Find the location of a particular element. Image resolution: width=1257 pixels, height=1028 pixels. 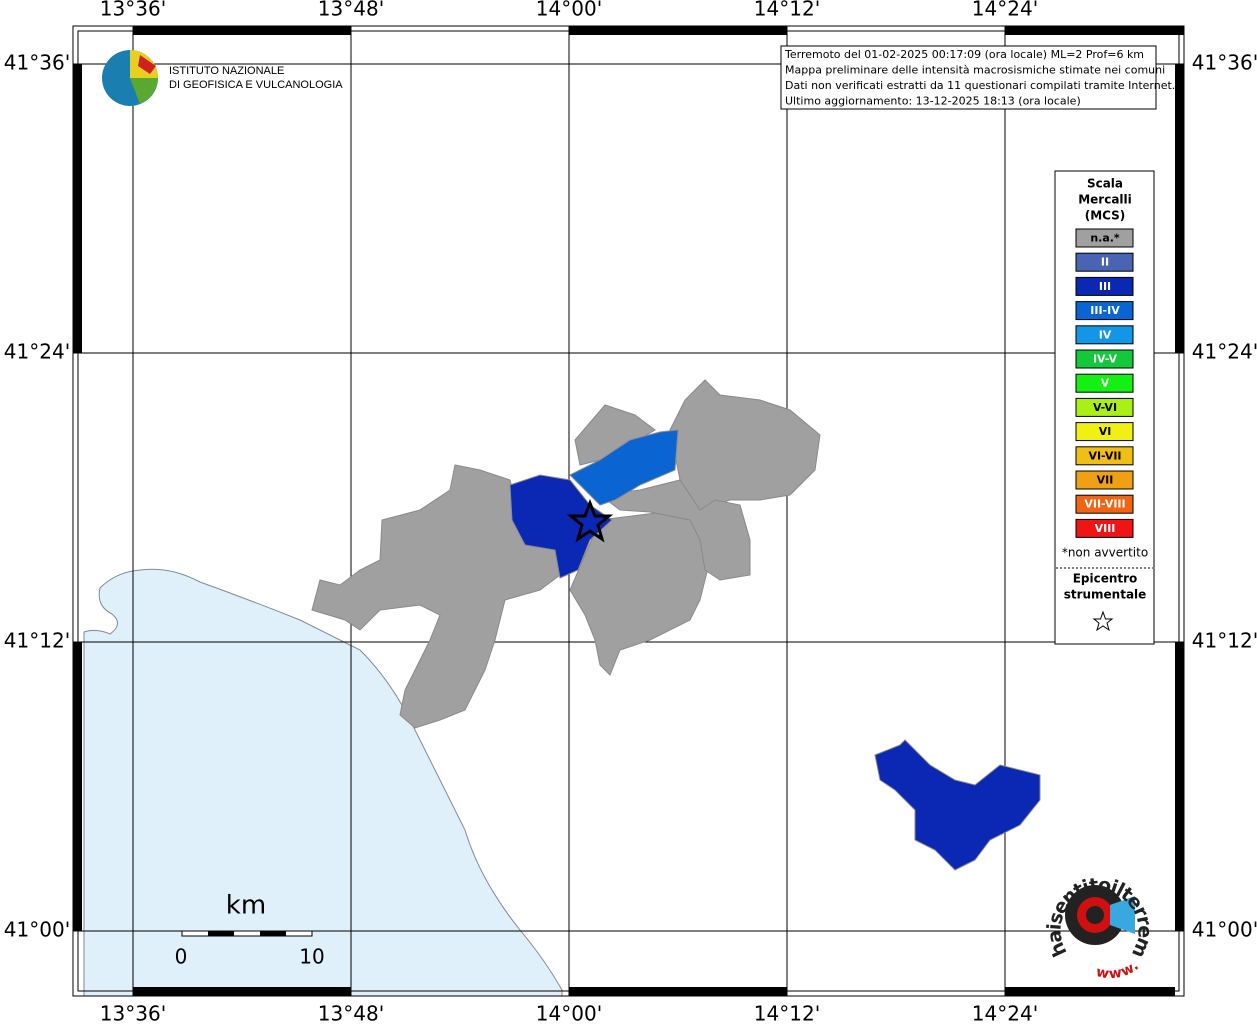

legend-title: Mercalli is located at coordinates (1105, 200).